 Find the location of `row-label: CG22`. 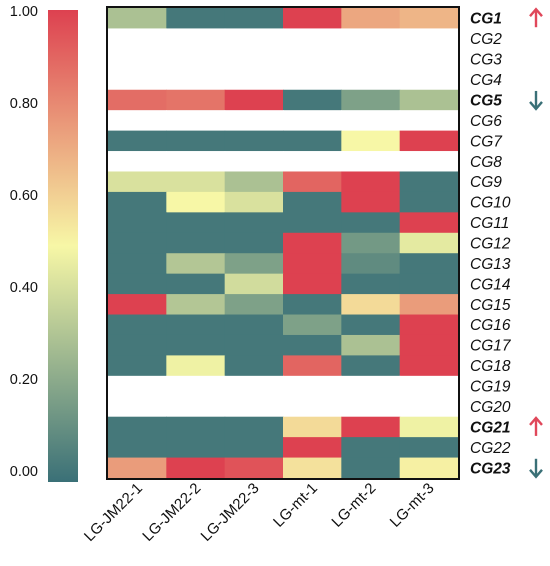

row-label: CG22 is located at coordinates (490, 448).